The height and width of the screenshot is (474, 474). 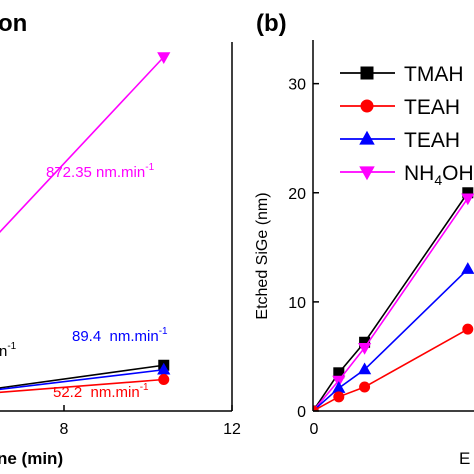 I want to click on panel-a-x-tick-label: 12, so click(x=232, y=429).